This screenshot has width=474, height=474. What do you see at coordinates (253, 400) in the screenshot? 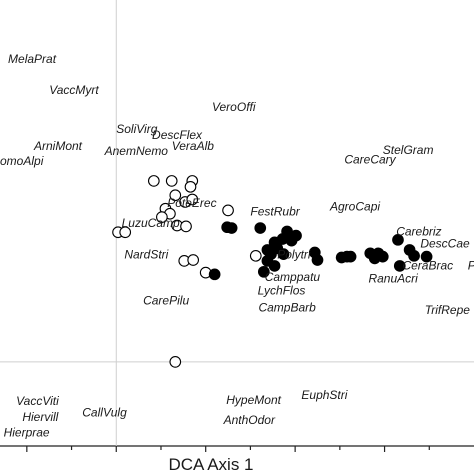
I see `species-label: HypeMont` at bounding box center [253, 400].